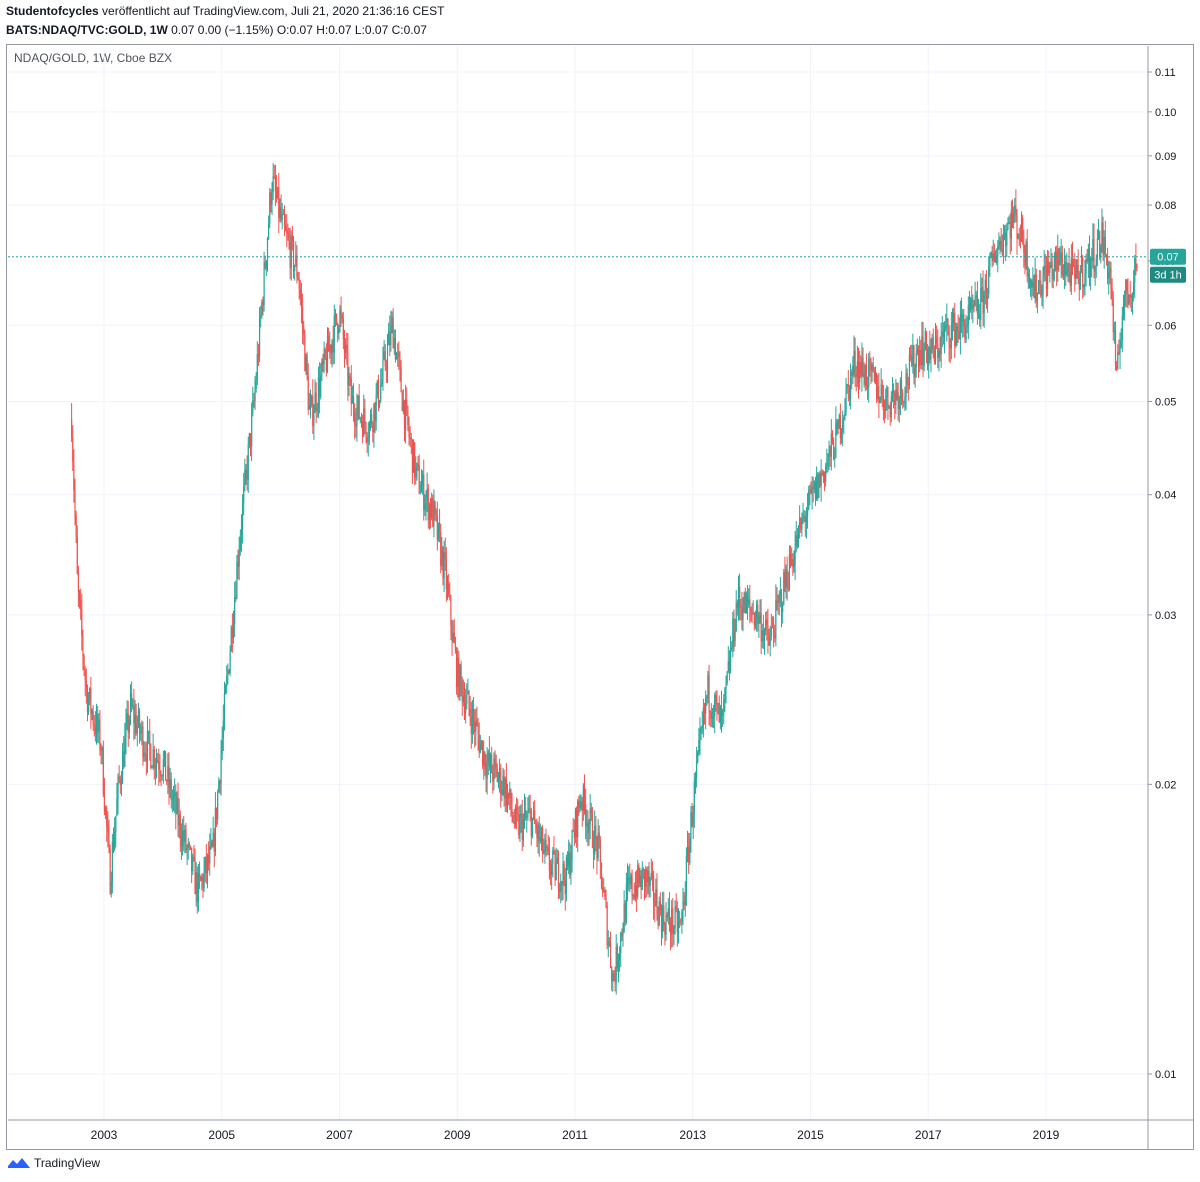 The image size is (1200, 1182). What do you see at coordinates (93, 58) in the screenshot?
I see `chart-legend: NDAQ/GOLD, 1W, Cboe BZX` at bounding box center [93, 58].